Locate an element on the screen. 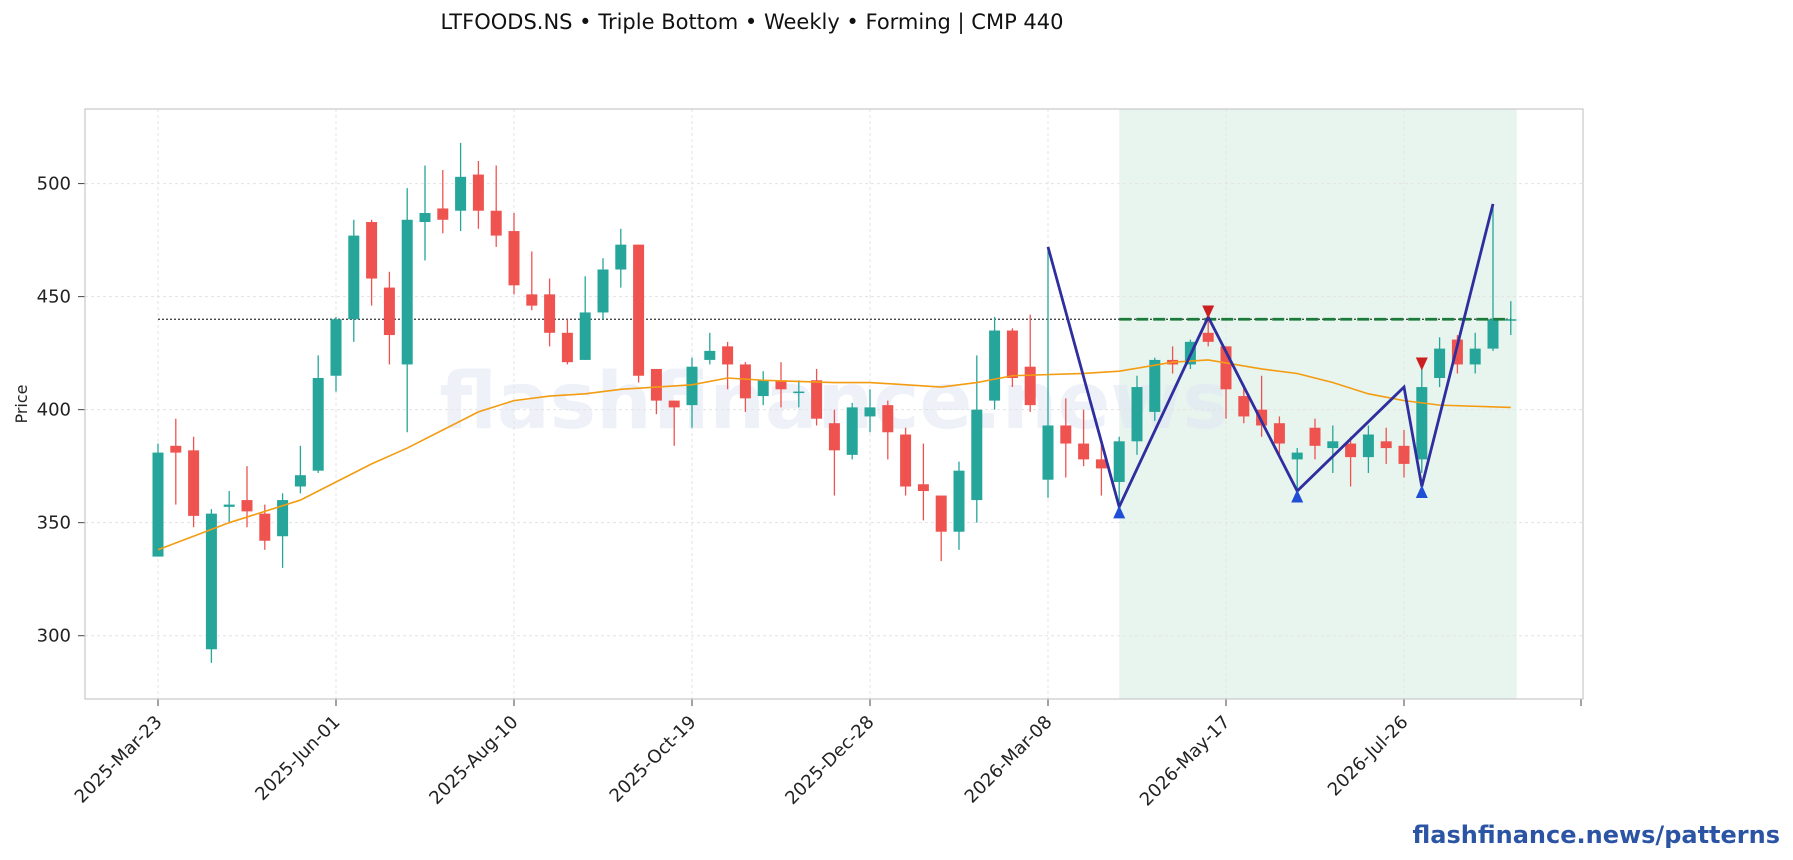  y-tick-label: 350 is located at coordinates (54, 523).